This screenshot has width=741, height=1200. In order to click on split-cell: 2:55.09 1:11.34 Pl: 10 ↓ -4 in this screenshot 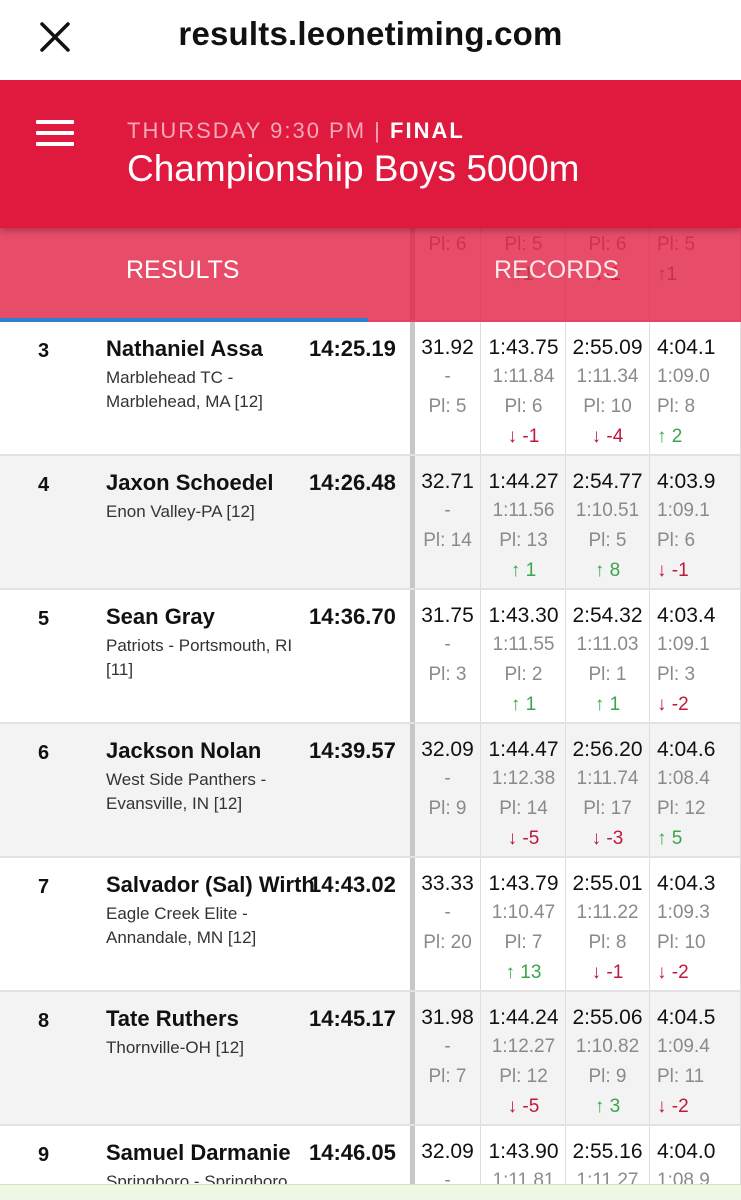, I will do `click(608, 388)`.